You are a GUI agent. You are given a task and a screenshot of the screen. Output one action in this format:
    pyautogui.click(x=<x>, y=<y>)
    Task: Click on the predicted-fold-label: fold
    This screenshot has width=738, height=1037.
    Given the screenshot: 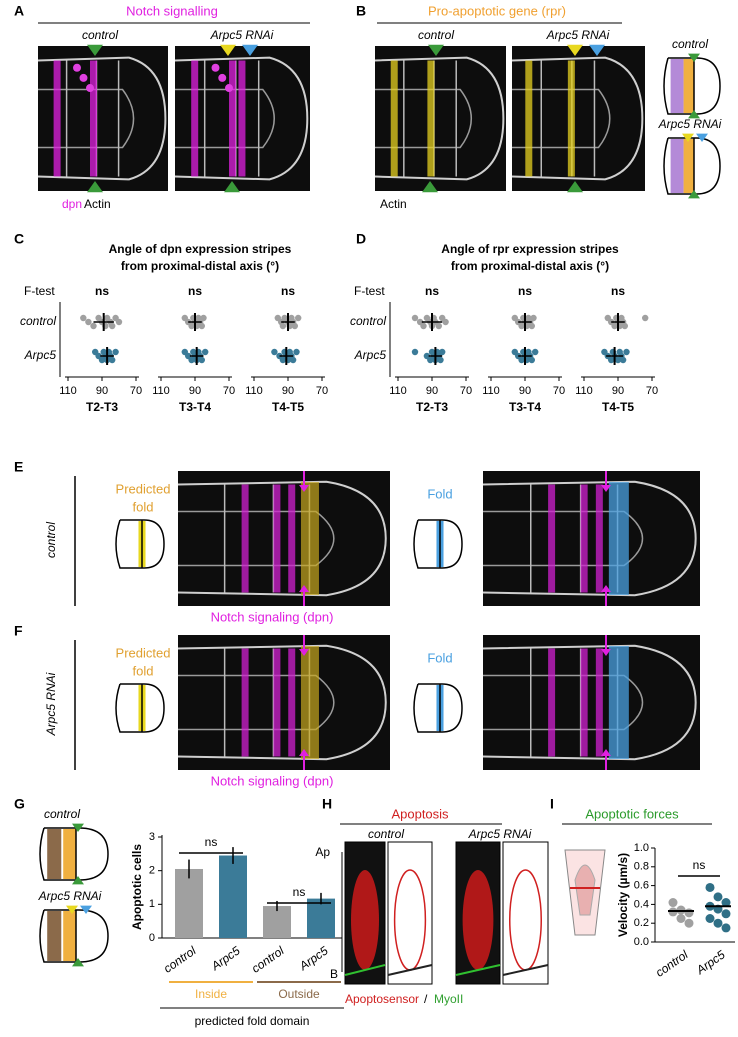 What is the action you would take?
    pyautogui.click(x=143, y=670)
    